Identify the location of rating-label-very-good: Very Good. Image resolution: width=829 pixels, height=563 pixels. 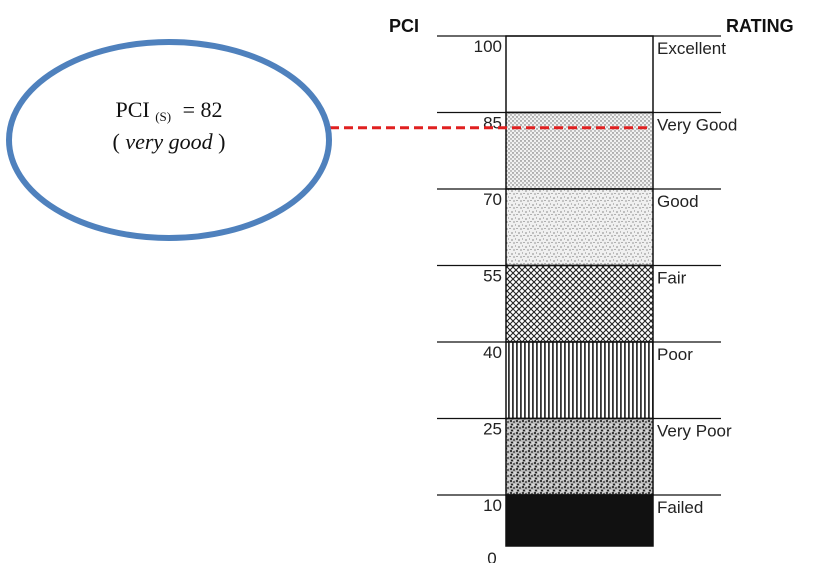
(697, 125).